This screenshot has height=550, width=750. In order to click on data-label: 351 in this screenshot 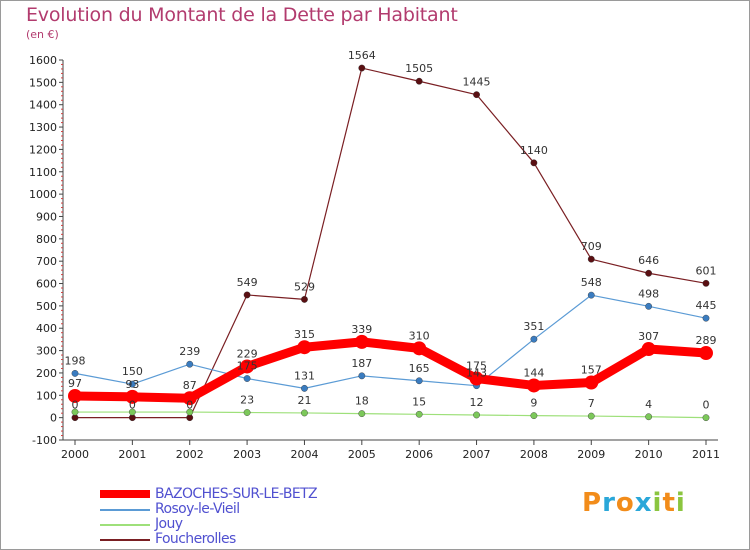, I will do `click(533, 326)`.